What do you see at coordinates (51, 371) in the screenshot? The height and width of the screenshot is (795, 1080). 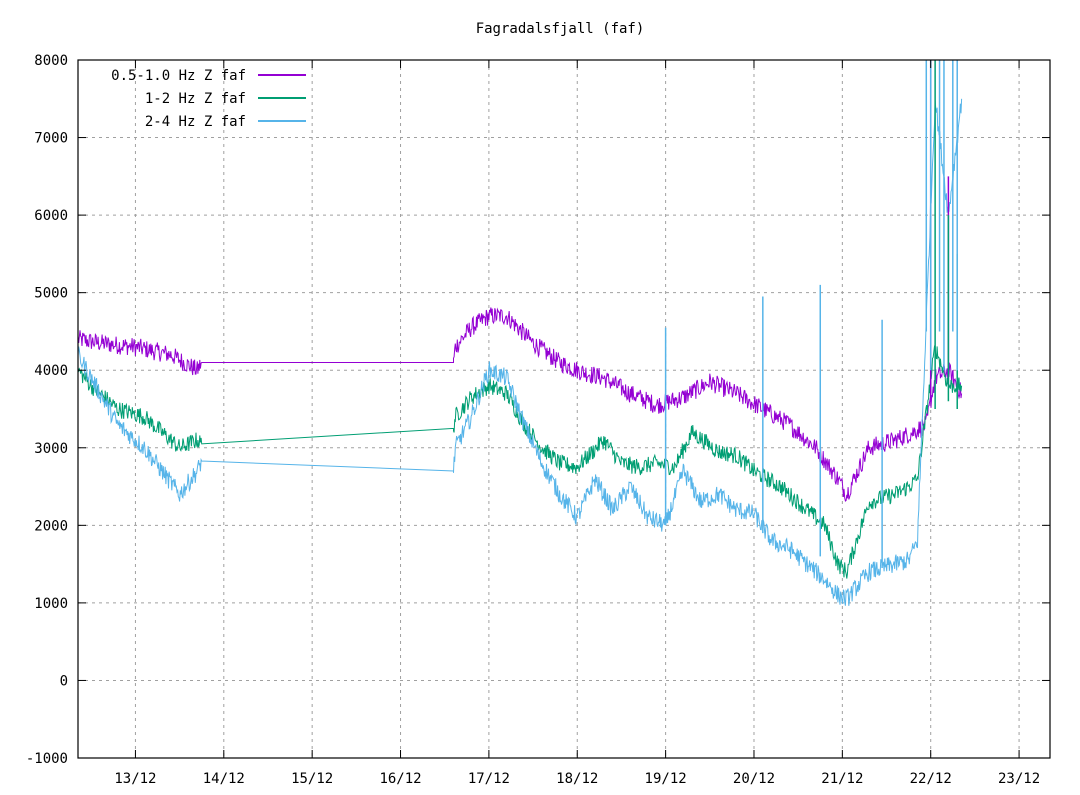 I see `y-tick-label: 4000` at bounding box center [51, 371].